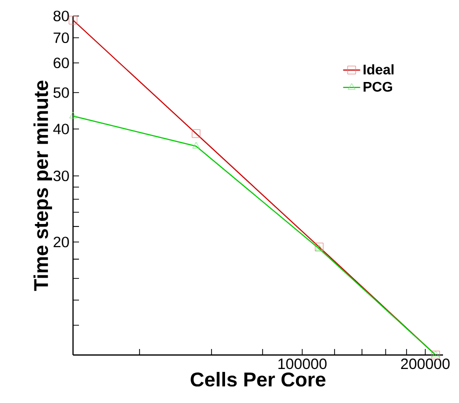 The height and width of the screenshot is (403, 459). I want to click on y-tick-label: 70, so click(61, 38).